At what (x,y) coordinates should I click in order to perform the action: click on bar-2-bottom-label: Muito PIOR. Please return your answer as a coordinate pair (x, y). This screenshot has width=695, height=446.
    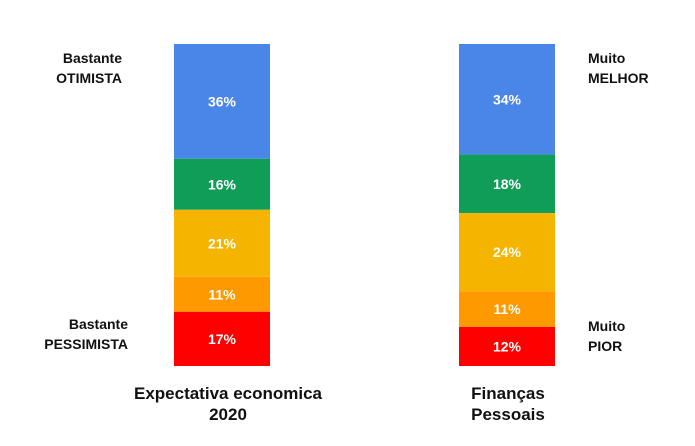
    Looking at the image, I should click on (638, 336).